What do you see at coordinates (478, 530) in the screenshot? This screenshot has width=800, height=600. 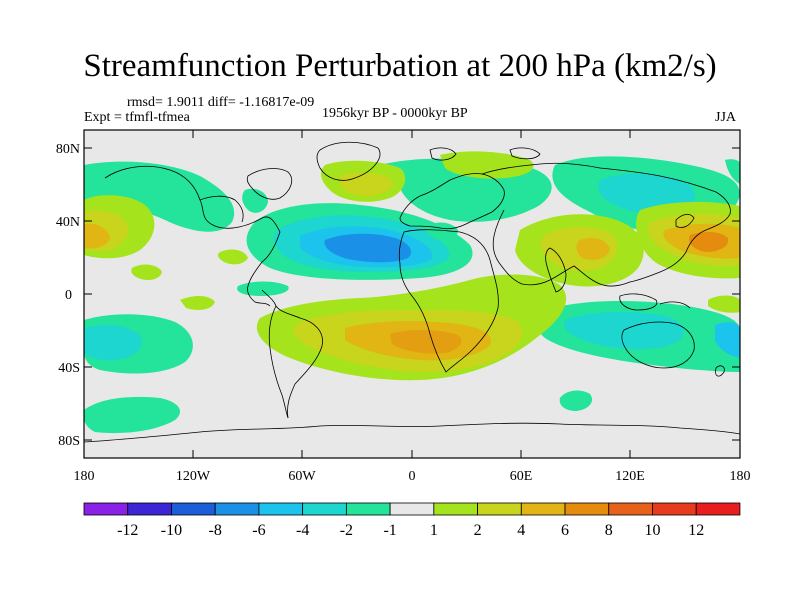 I see `colorbar-level-label: 2` at bounding box center [478, 530].